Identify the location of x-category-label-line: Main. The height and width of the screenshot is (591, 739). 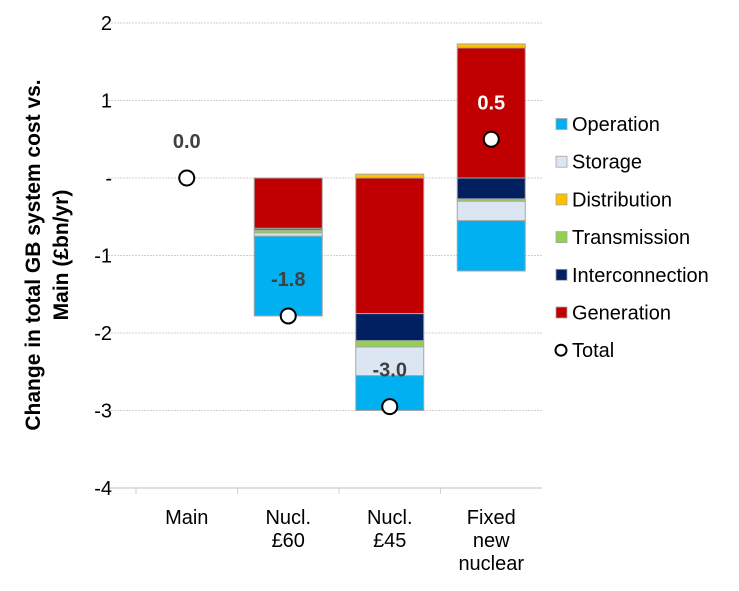
(186, 518).